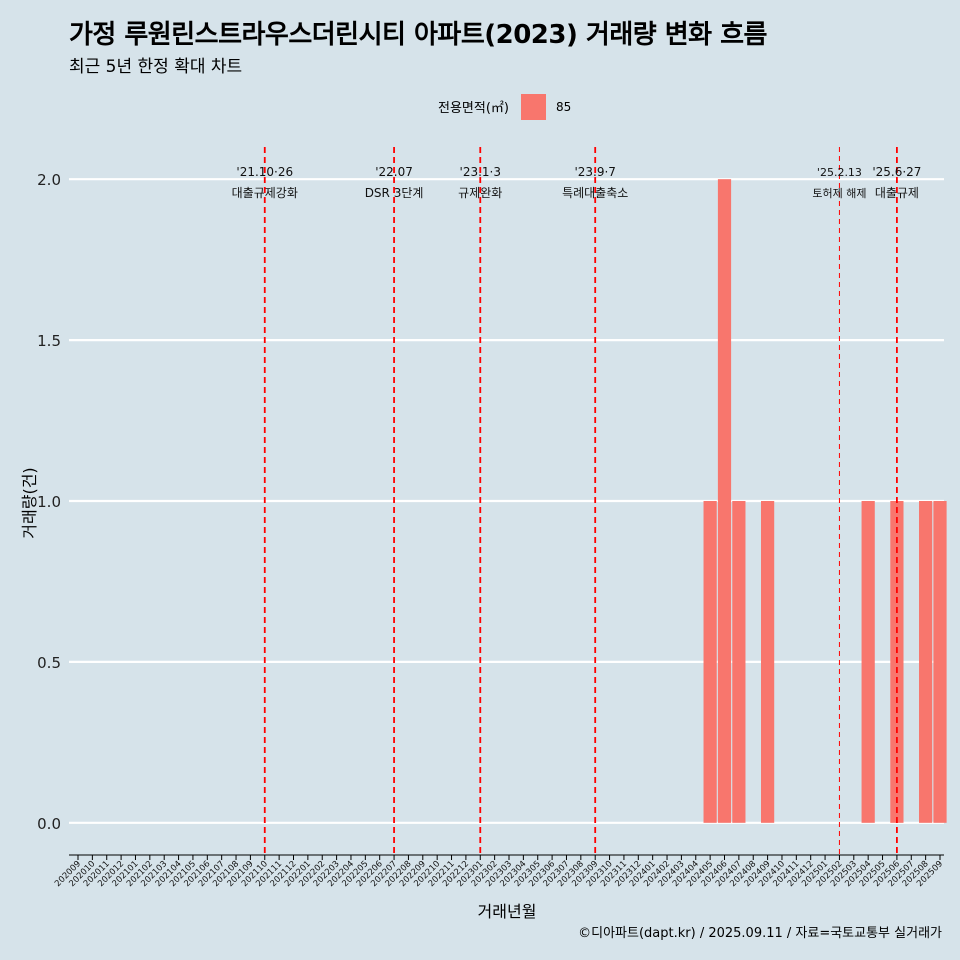 The width and height of the screenshot is (960, 960). I want to click on event-date-202301: '23.1·3, so click(480, 172).